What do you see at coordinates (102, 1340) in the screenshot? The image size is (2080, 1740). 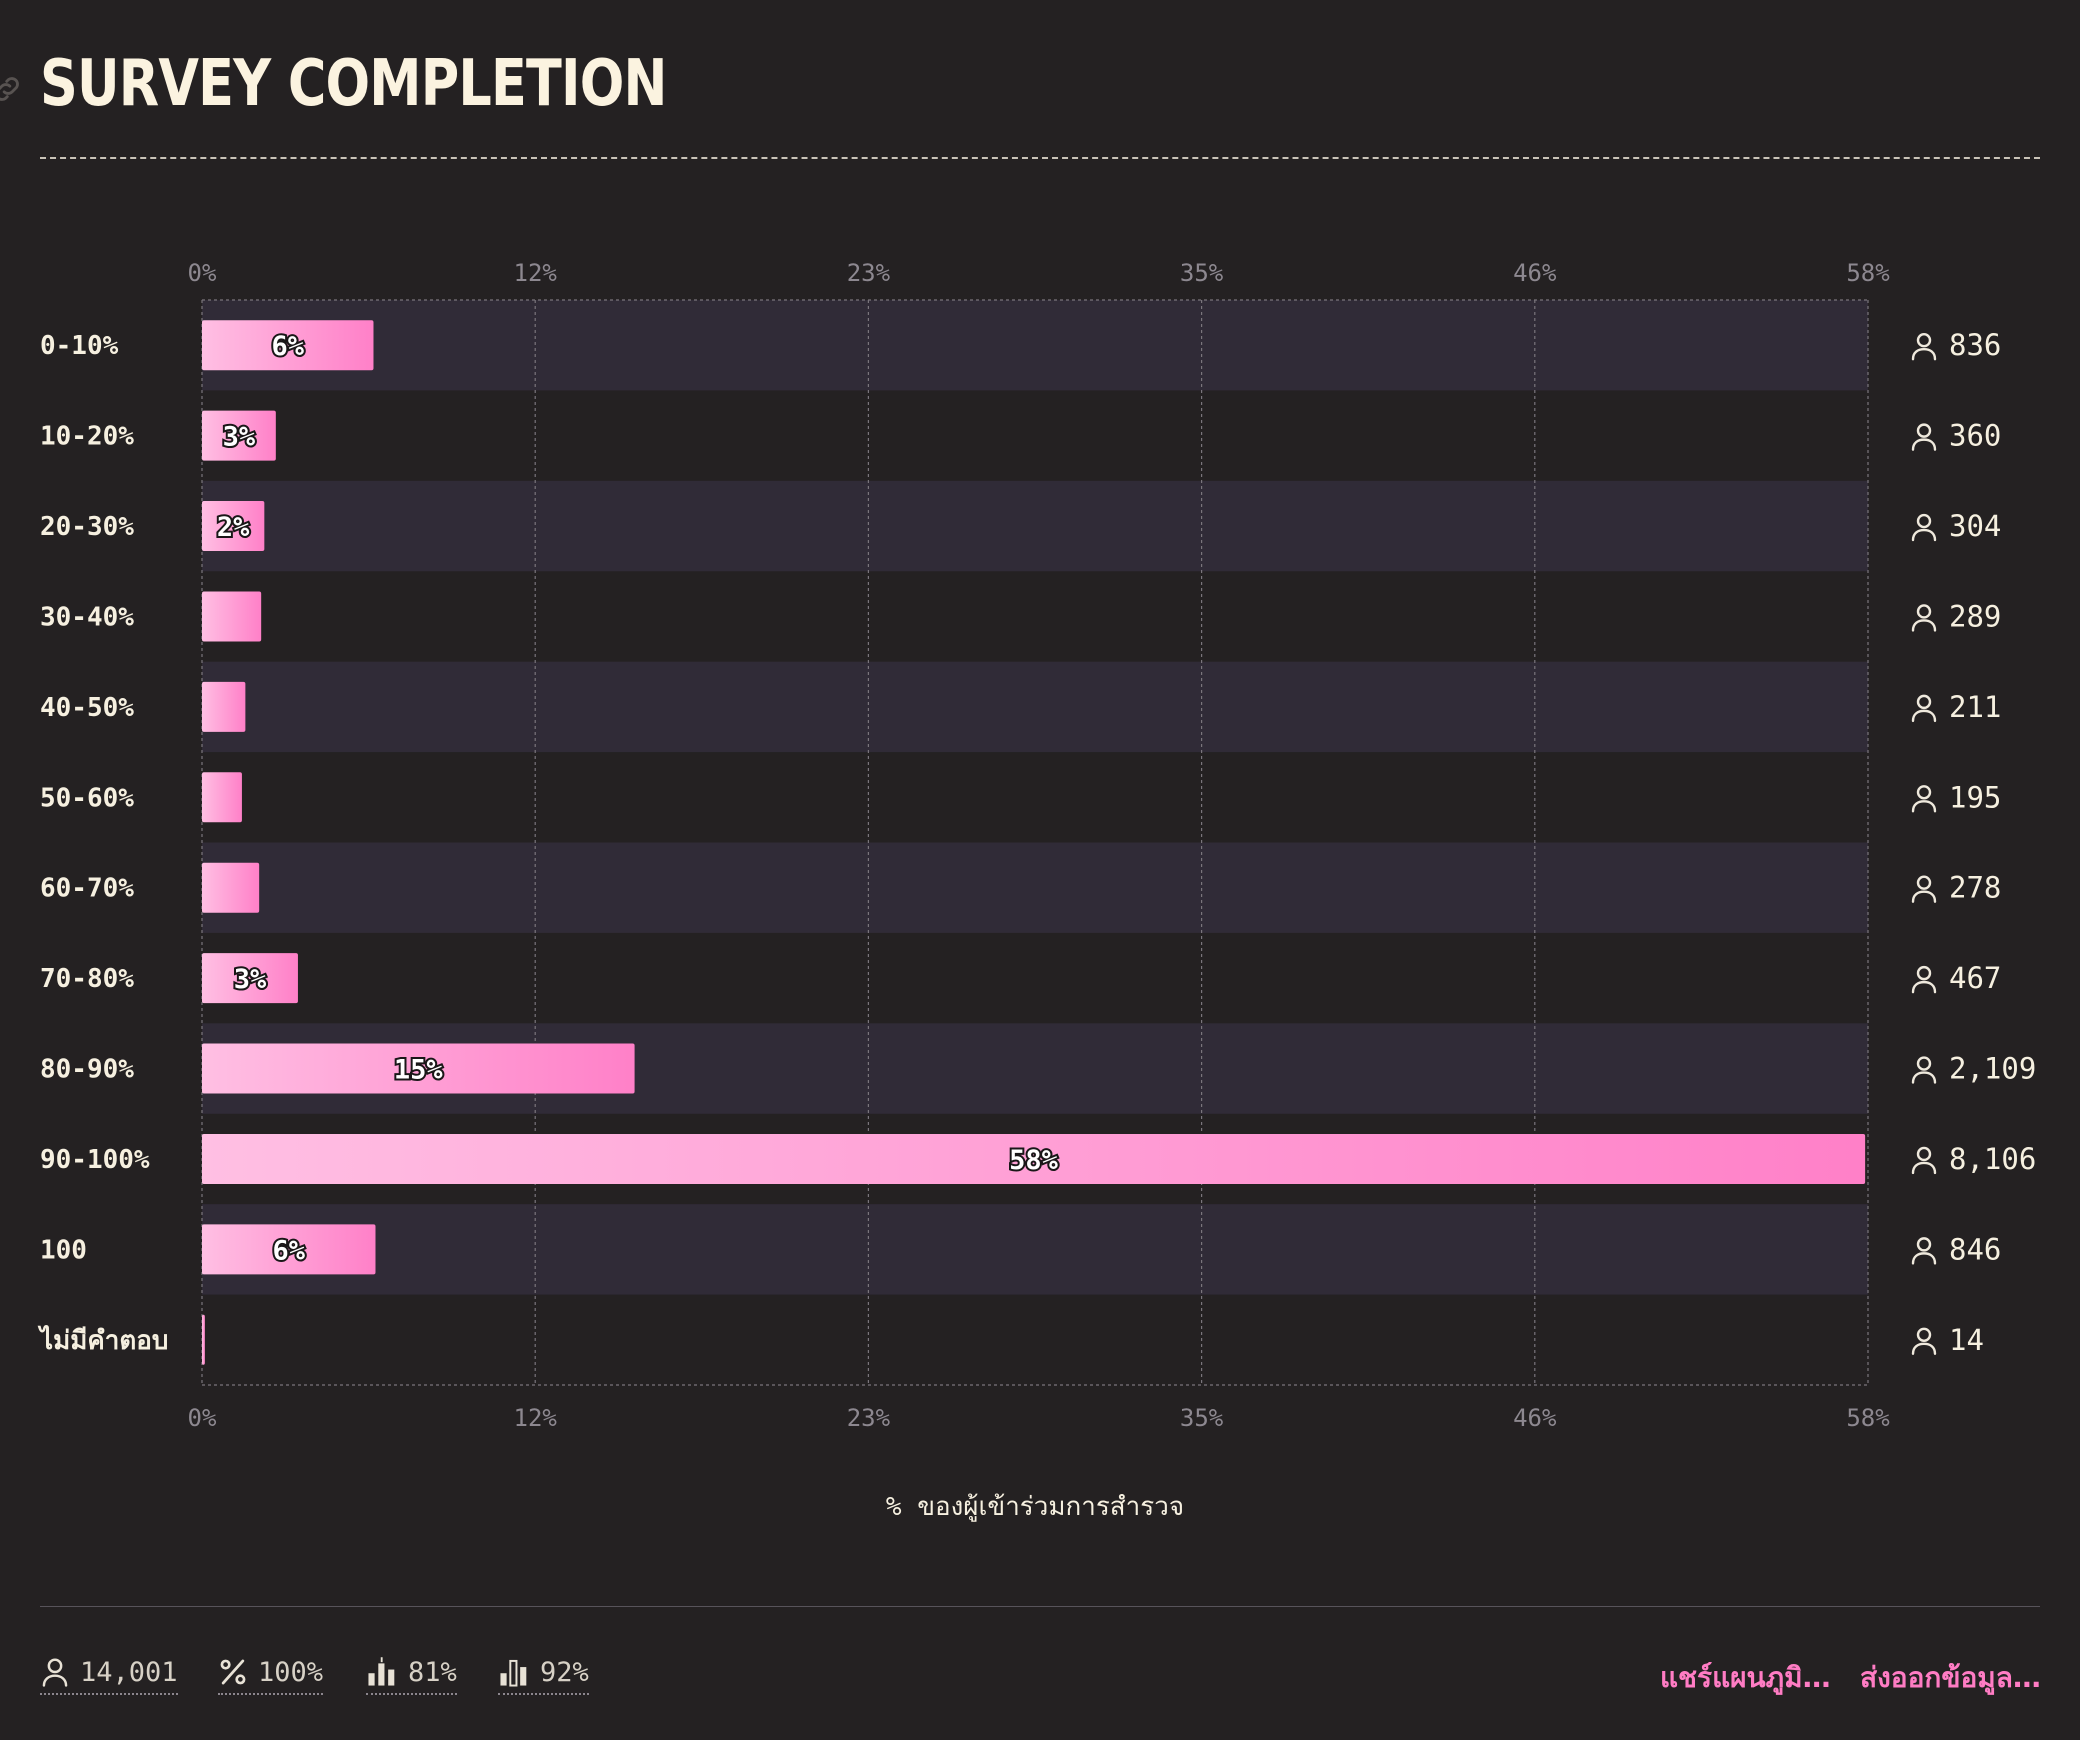 I see `category-label: ไม่มีคำตอบ` at bounding box center [102, 1340].